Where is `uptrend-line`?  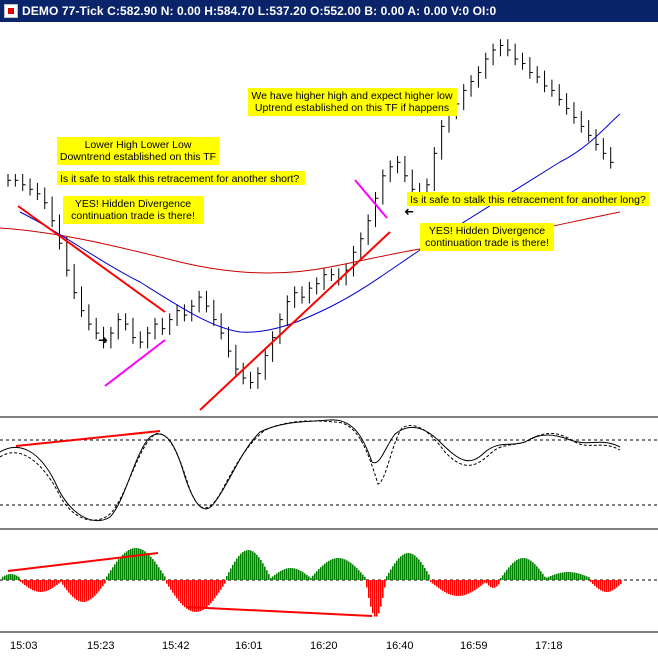
uptrend-line is located at coordinates (295, 321).